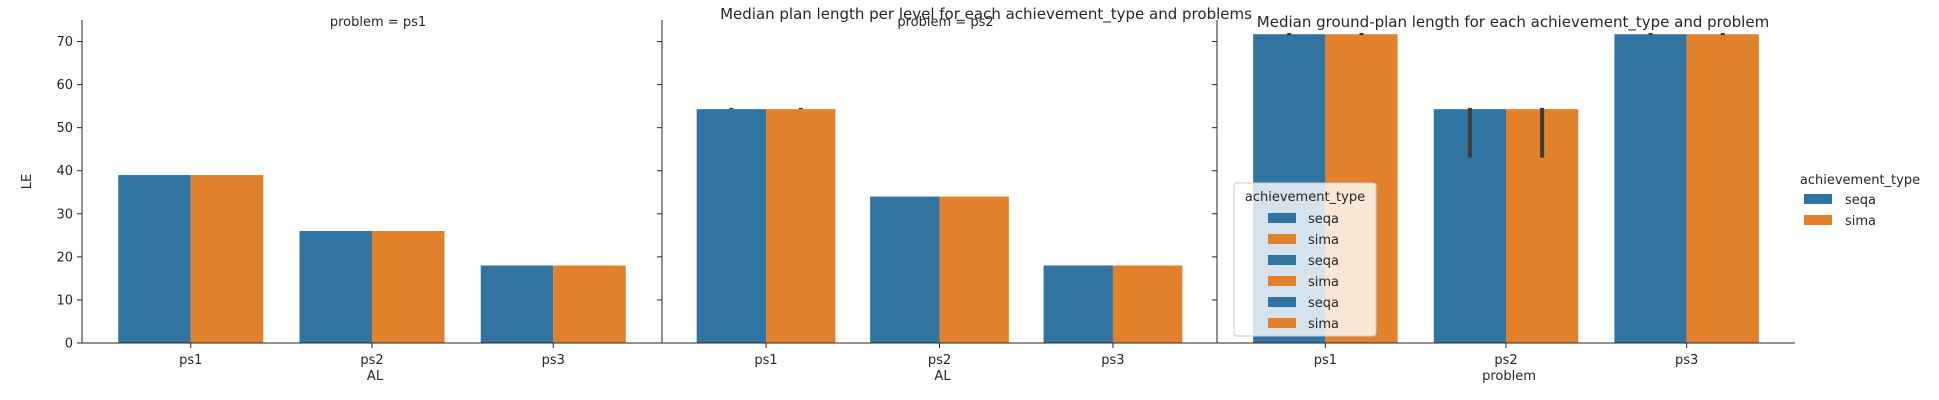 This screenshot has width=1939, height=400. What do you see at coordinates (64, 257) in the screenshot?
I see `y-tick-label: 20` at bounding box center [64, 257].